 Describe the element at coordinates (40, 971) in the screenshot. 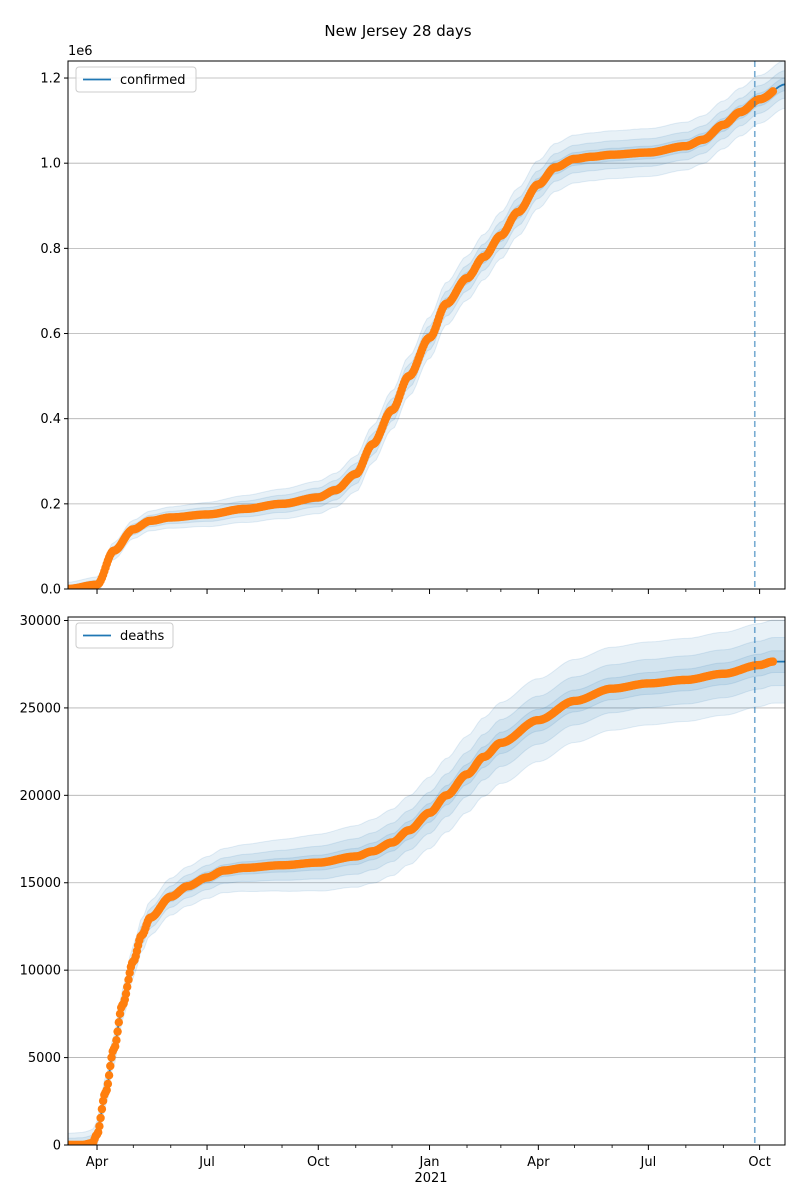

I see `y-tick-label: 10000` at that location.